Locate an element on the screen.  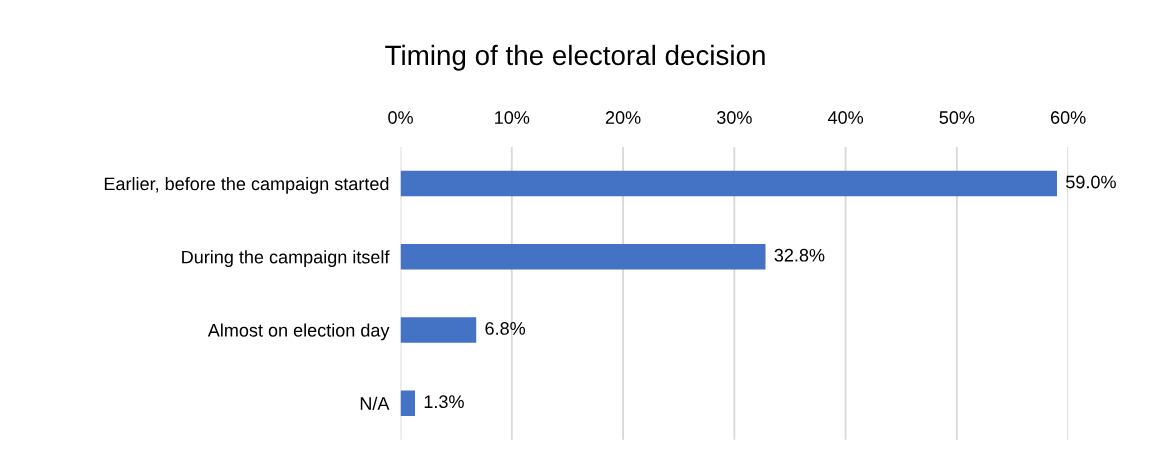
x-tick-label: 50% is located at coordinates (957, 117).